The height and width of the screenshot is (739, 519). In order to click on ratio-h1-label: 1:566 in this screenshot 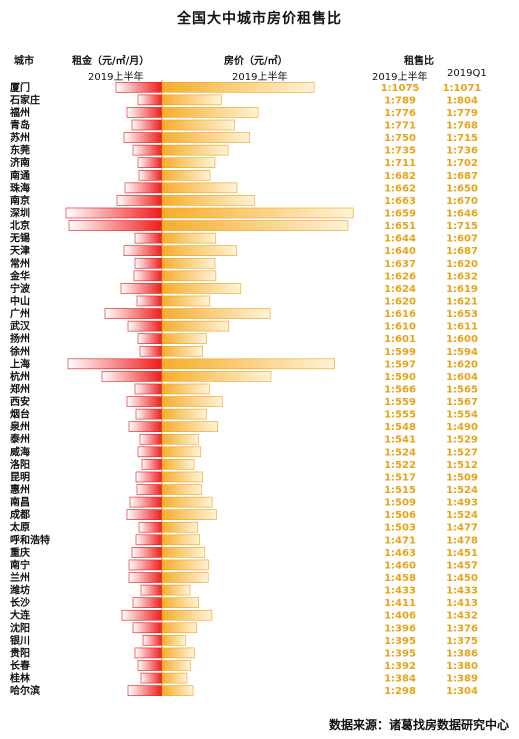, I will do `click(400, 389)`.